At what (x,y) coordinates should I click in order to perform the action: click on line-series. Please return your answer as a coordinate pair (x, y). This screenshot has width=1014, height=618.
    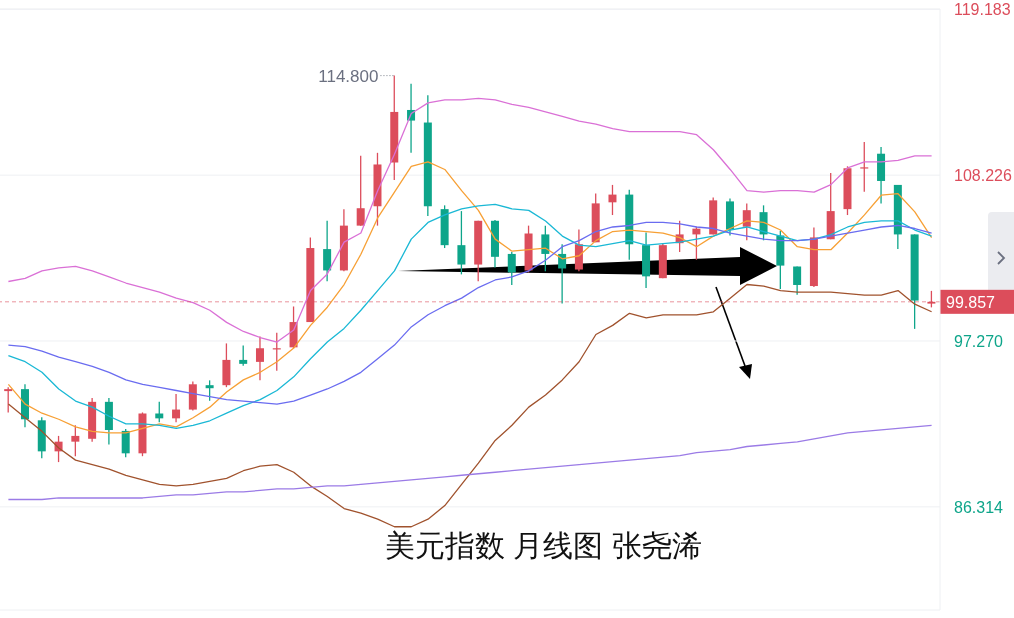
    Looking at the image, I should click on (470, 462).